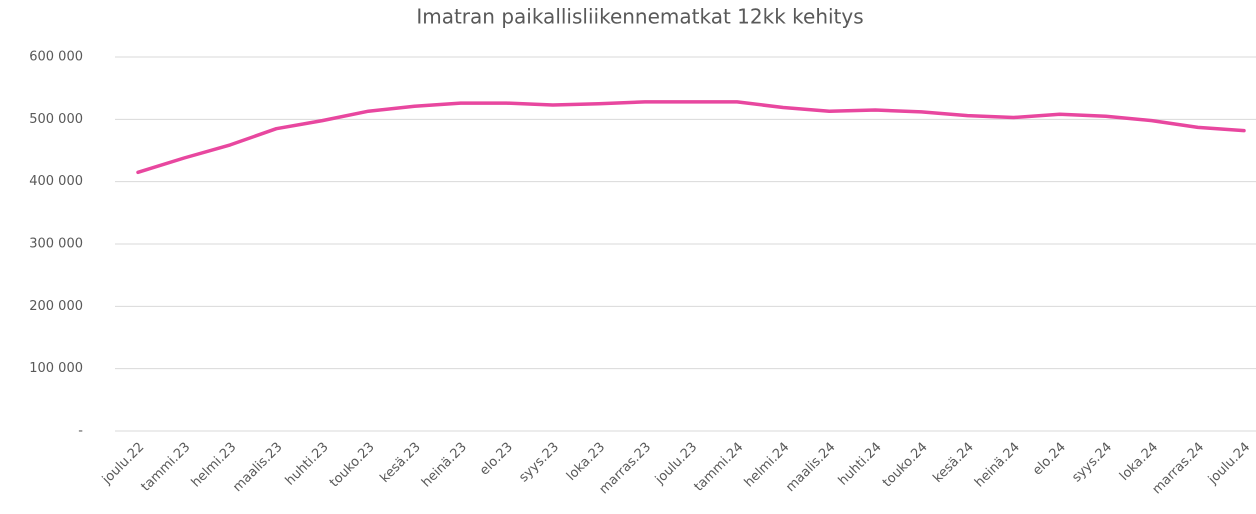 The width and height of the screenshot is (1256, 514). I want to click on x-tick-label: joulu.23, so click(676, 464).